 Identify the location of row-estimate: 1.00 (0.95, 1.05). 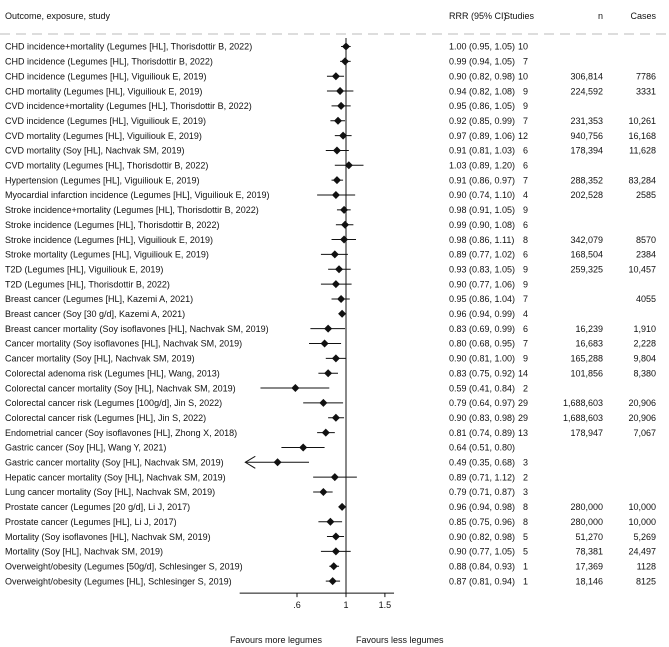
(482, 47).